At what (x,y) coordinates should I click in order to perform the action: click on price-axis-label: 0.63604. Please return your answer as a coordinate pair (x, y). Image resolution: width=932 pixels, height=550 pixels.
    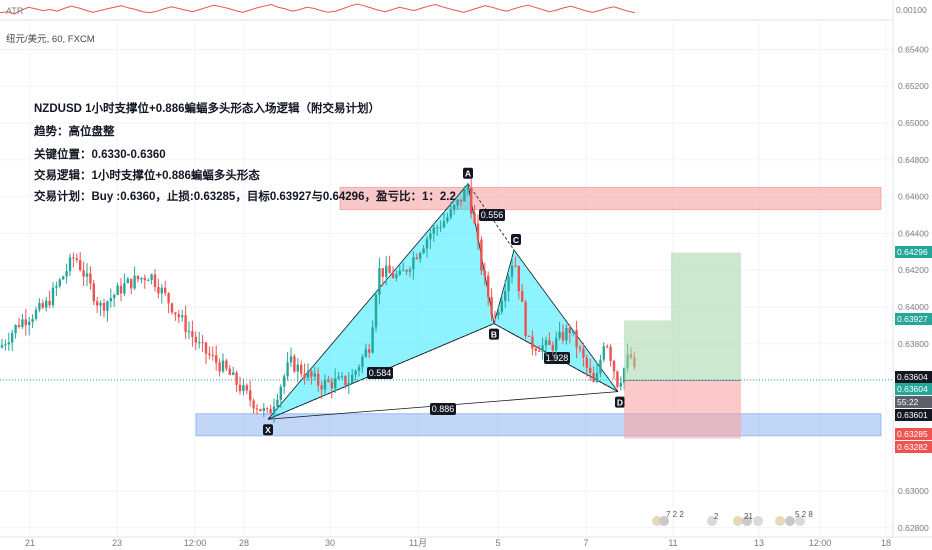
    Looking at the image, I should click on (913, 389).